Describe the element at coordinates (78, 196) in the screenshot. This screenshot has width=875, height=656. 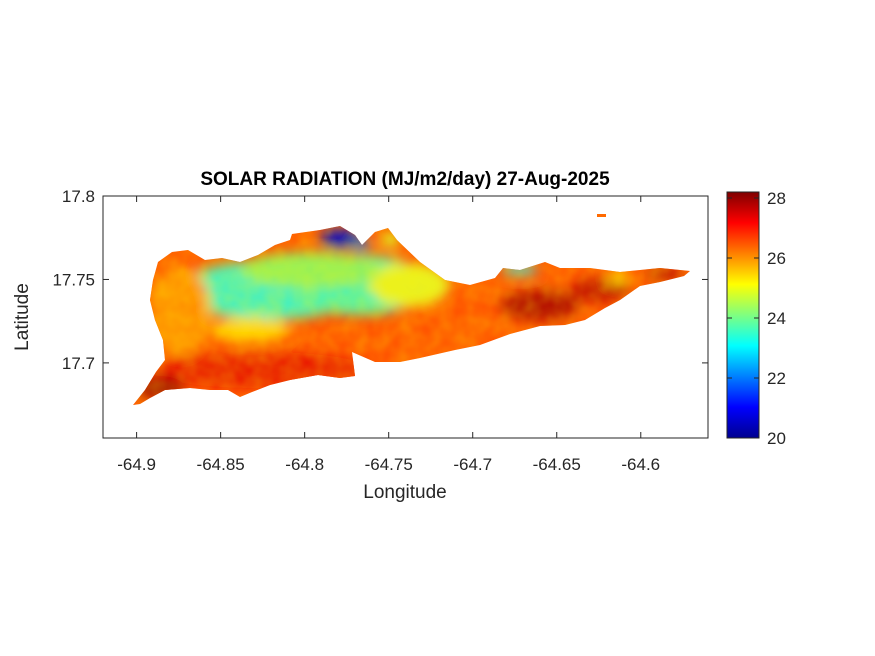
I see `y-tick-label: 17.8` at that location.